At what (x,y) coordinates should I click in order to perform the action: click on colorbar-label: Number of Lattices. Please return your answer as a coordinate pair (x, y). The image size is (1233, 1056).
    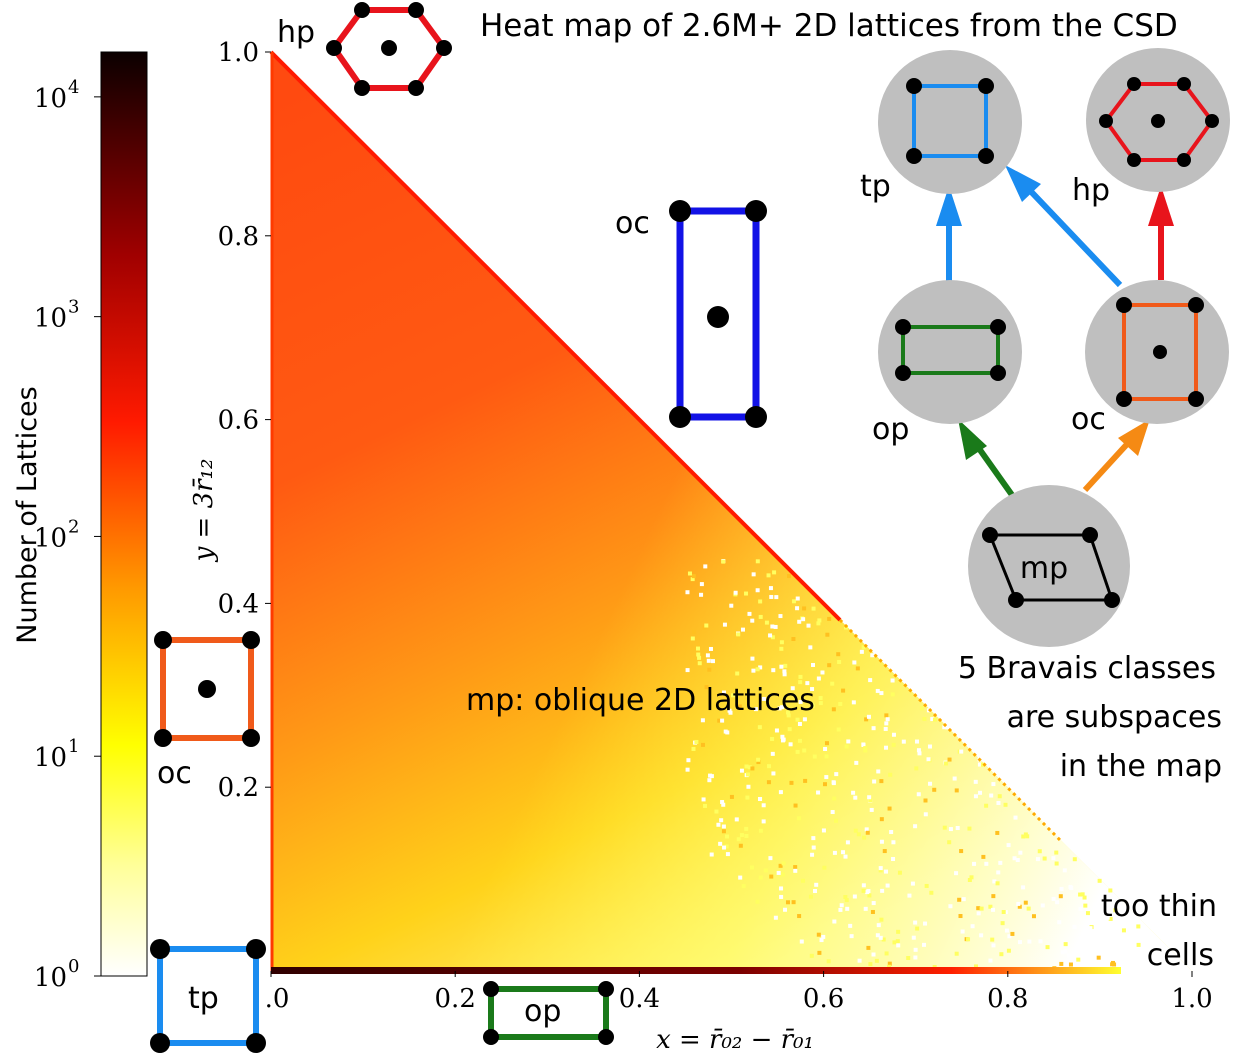
    Looking at the image, I should click on (27, 514).